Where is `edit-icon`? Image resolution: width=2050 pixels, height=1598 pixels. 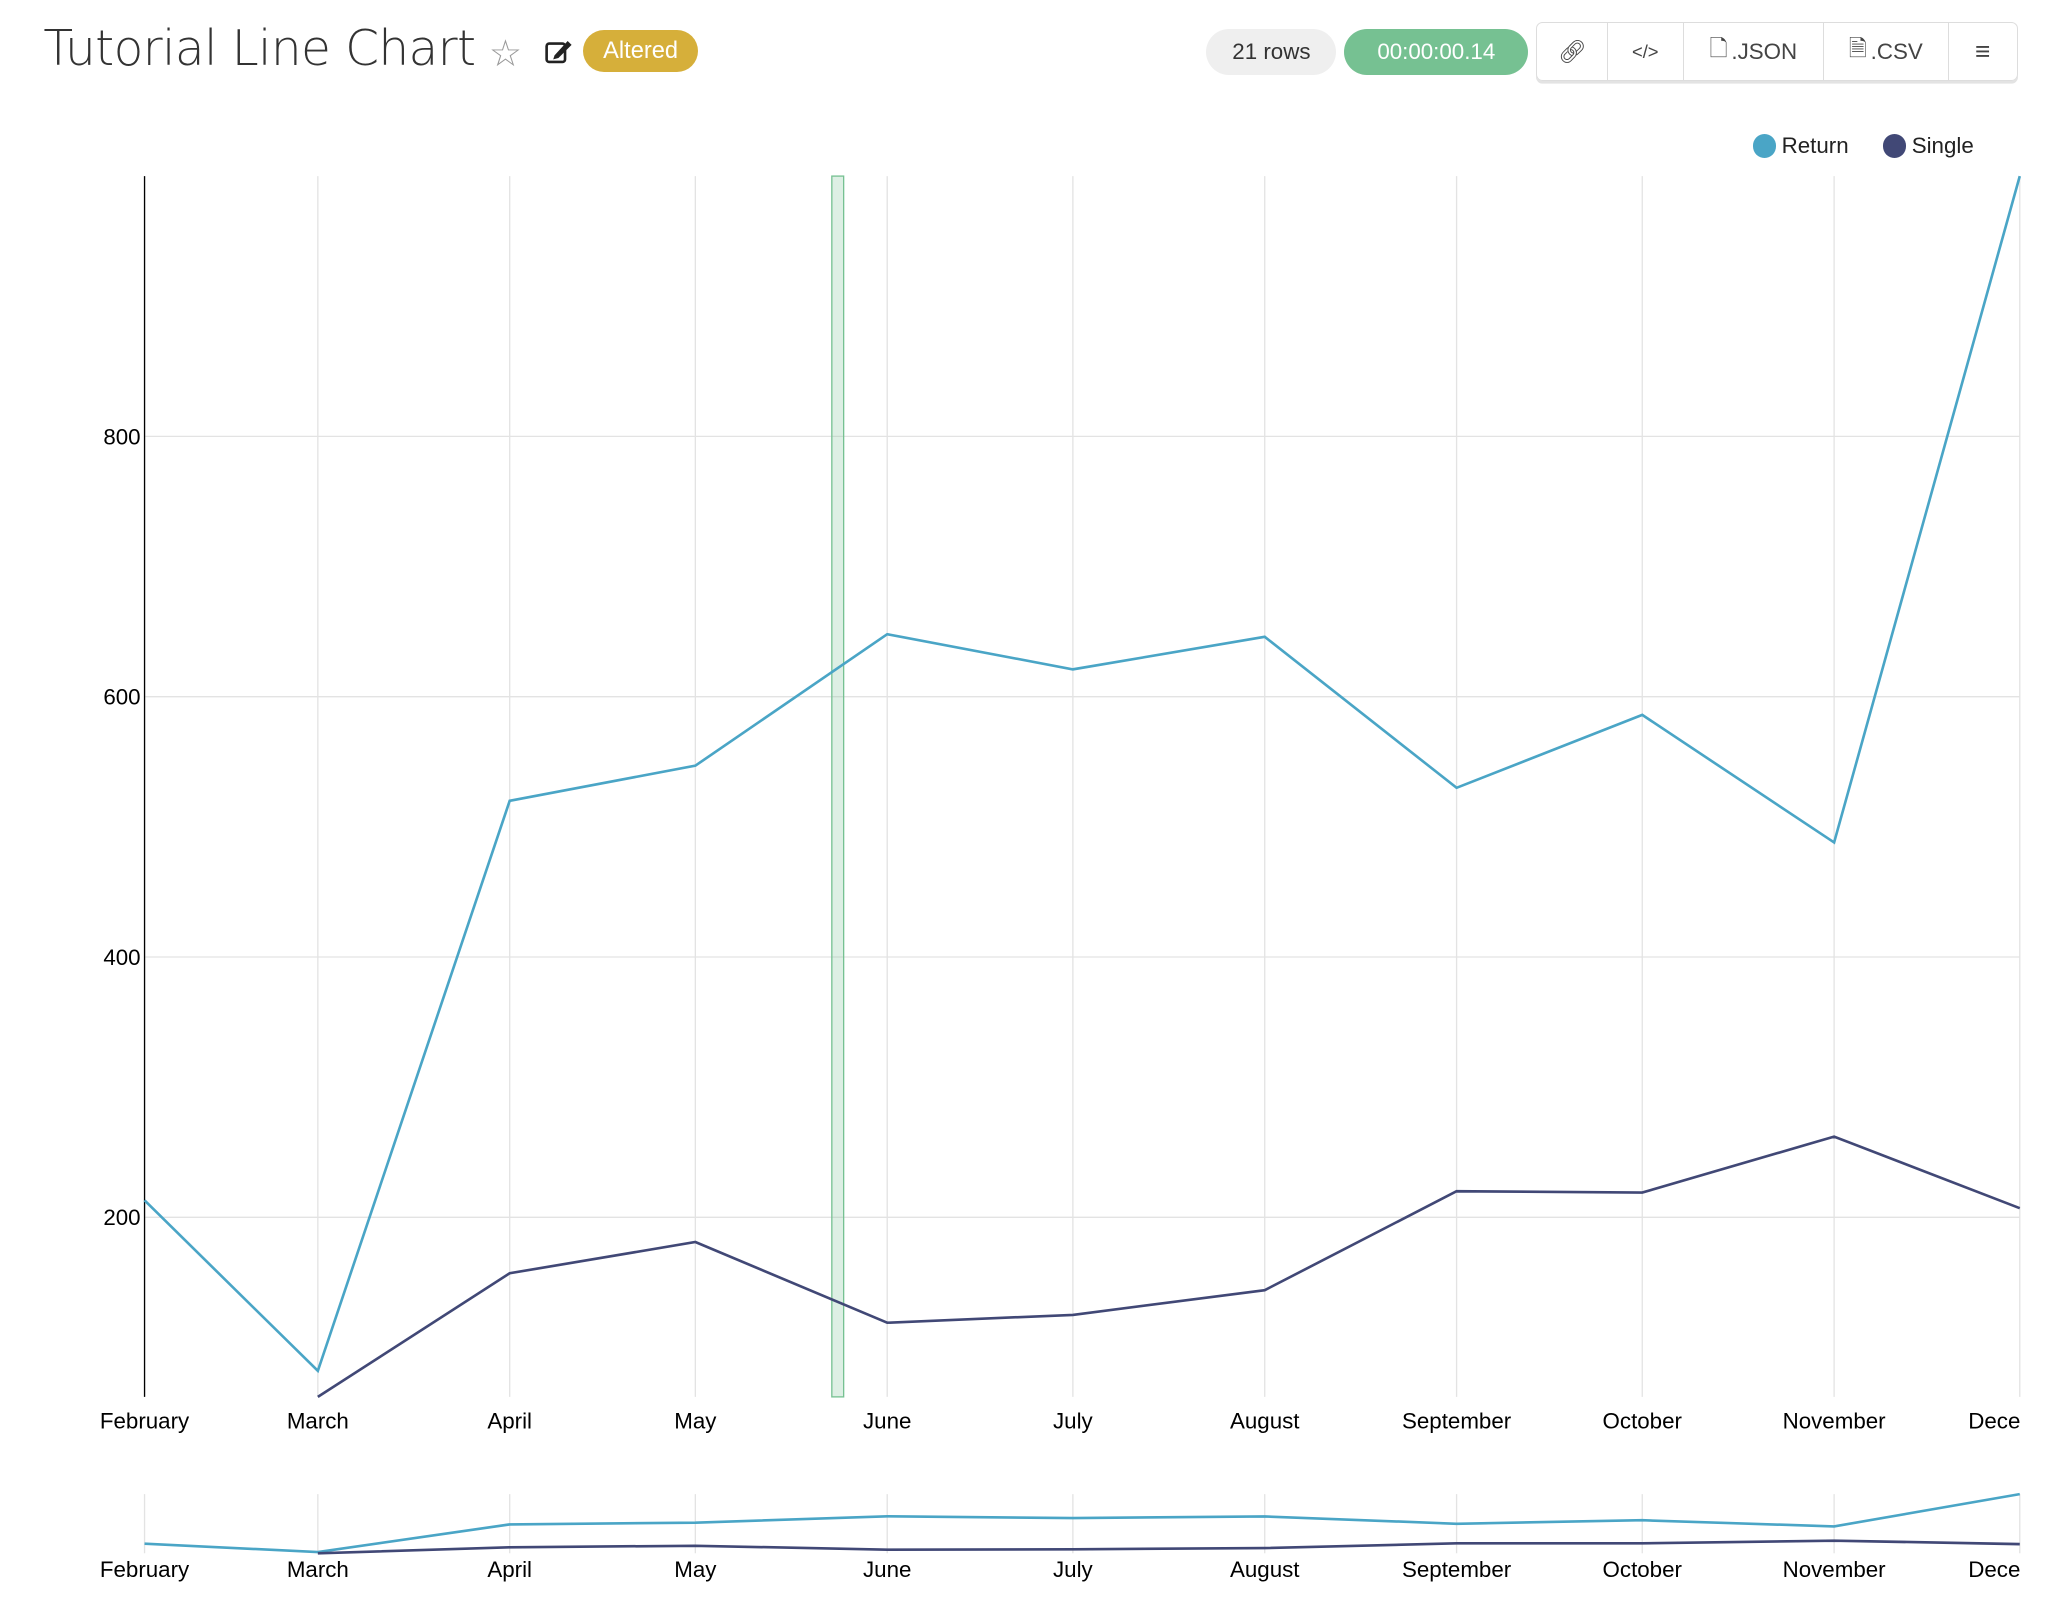 edit-icon is located at coordinates (558, 51).